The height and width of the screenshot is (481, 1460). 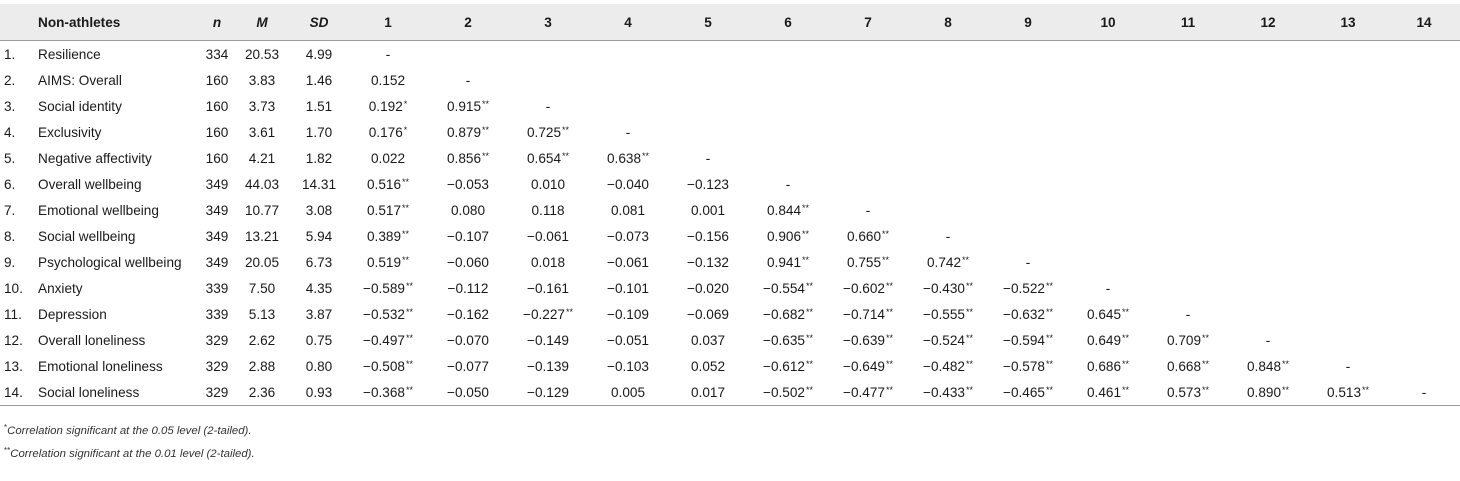 What do you see at coordinates (468, 106) in the screenshot?
I see `correlation-cell: 0.915**` at bounding box center [468, 106].